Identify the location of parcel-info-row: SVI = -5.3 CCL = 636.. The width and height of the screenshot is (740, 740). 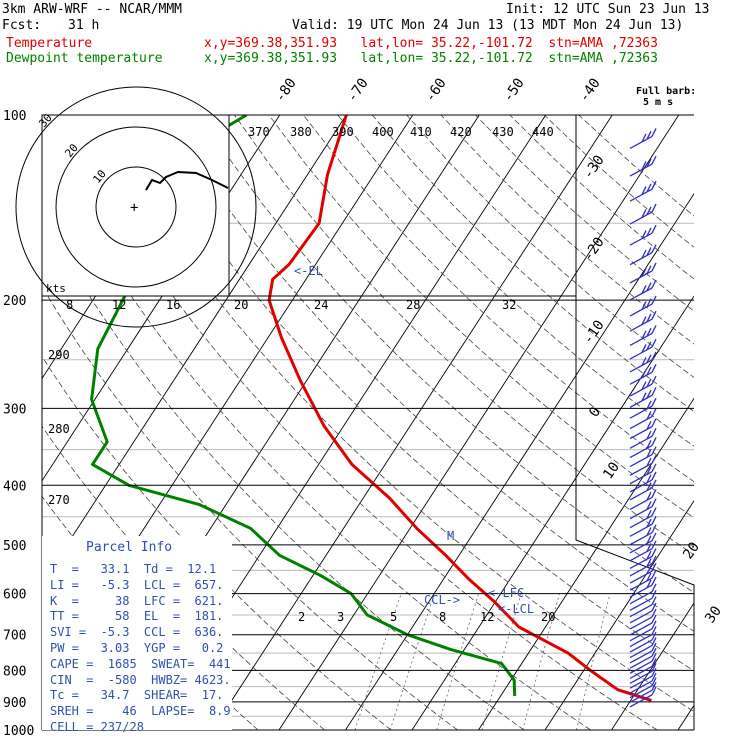
(137, 632).